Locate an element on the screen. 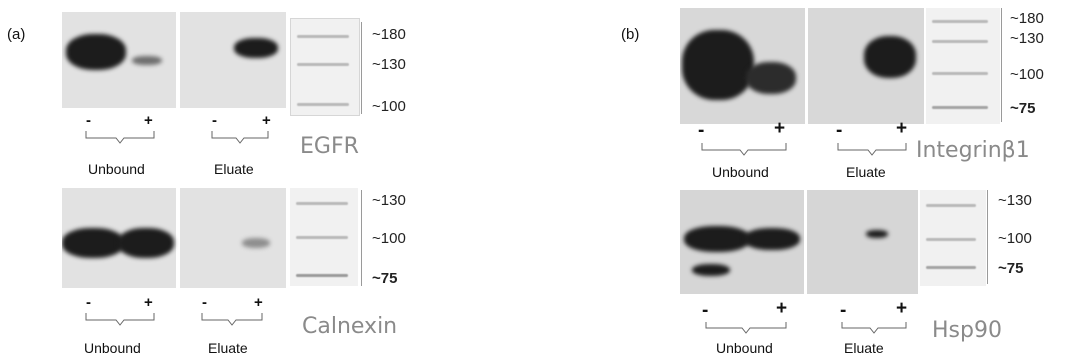 The image size is (1068, 358). calnexin-group-eluate: Eluate is located at coordinates (228, 348).